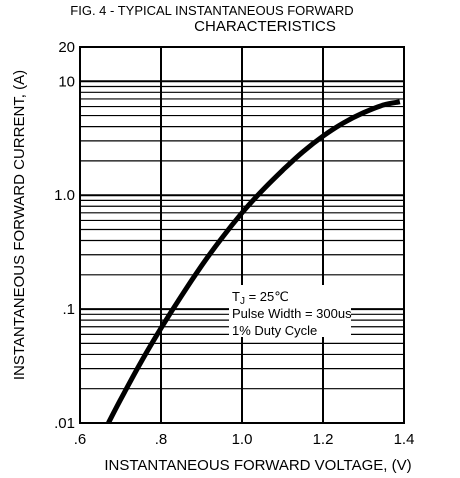 This screenshot has width=460, height=478. Describe the element at coordinates (274, 330) in the screenshot. I see `annotation-duty-cycle: 1% Duty Cycle` at that location.